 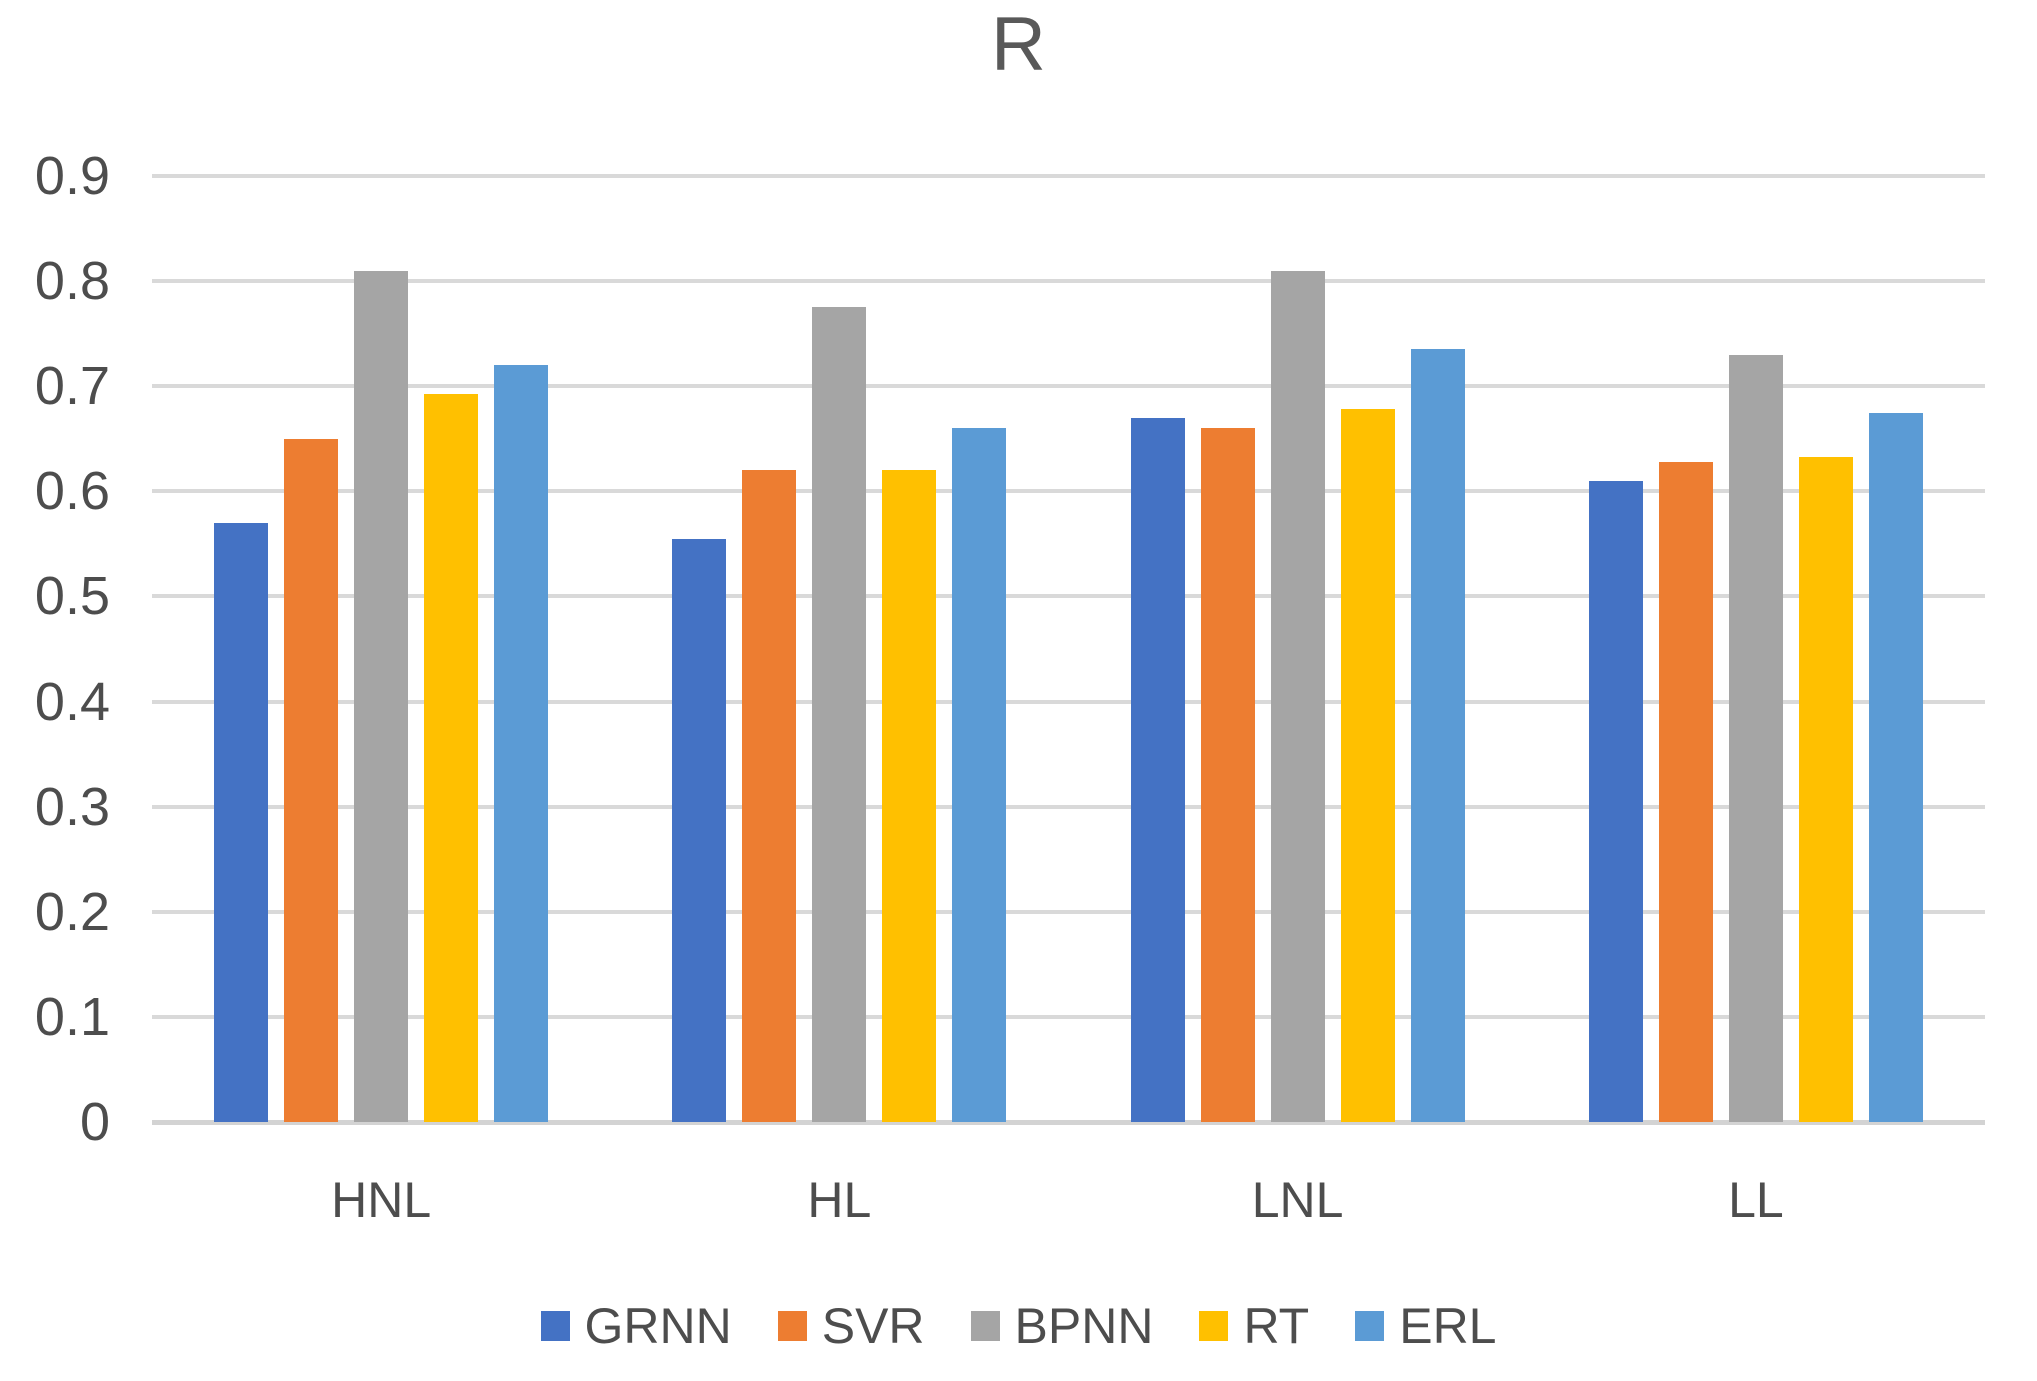 What do you see at coordinates (1068, 911) in the screenshot?
I see `gridline-0.2` at bounding box center [1068, 911].